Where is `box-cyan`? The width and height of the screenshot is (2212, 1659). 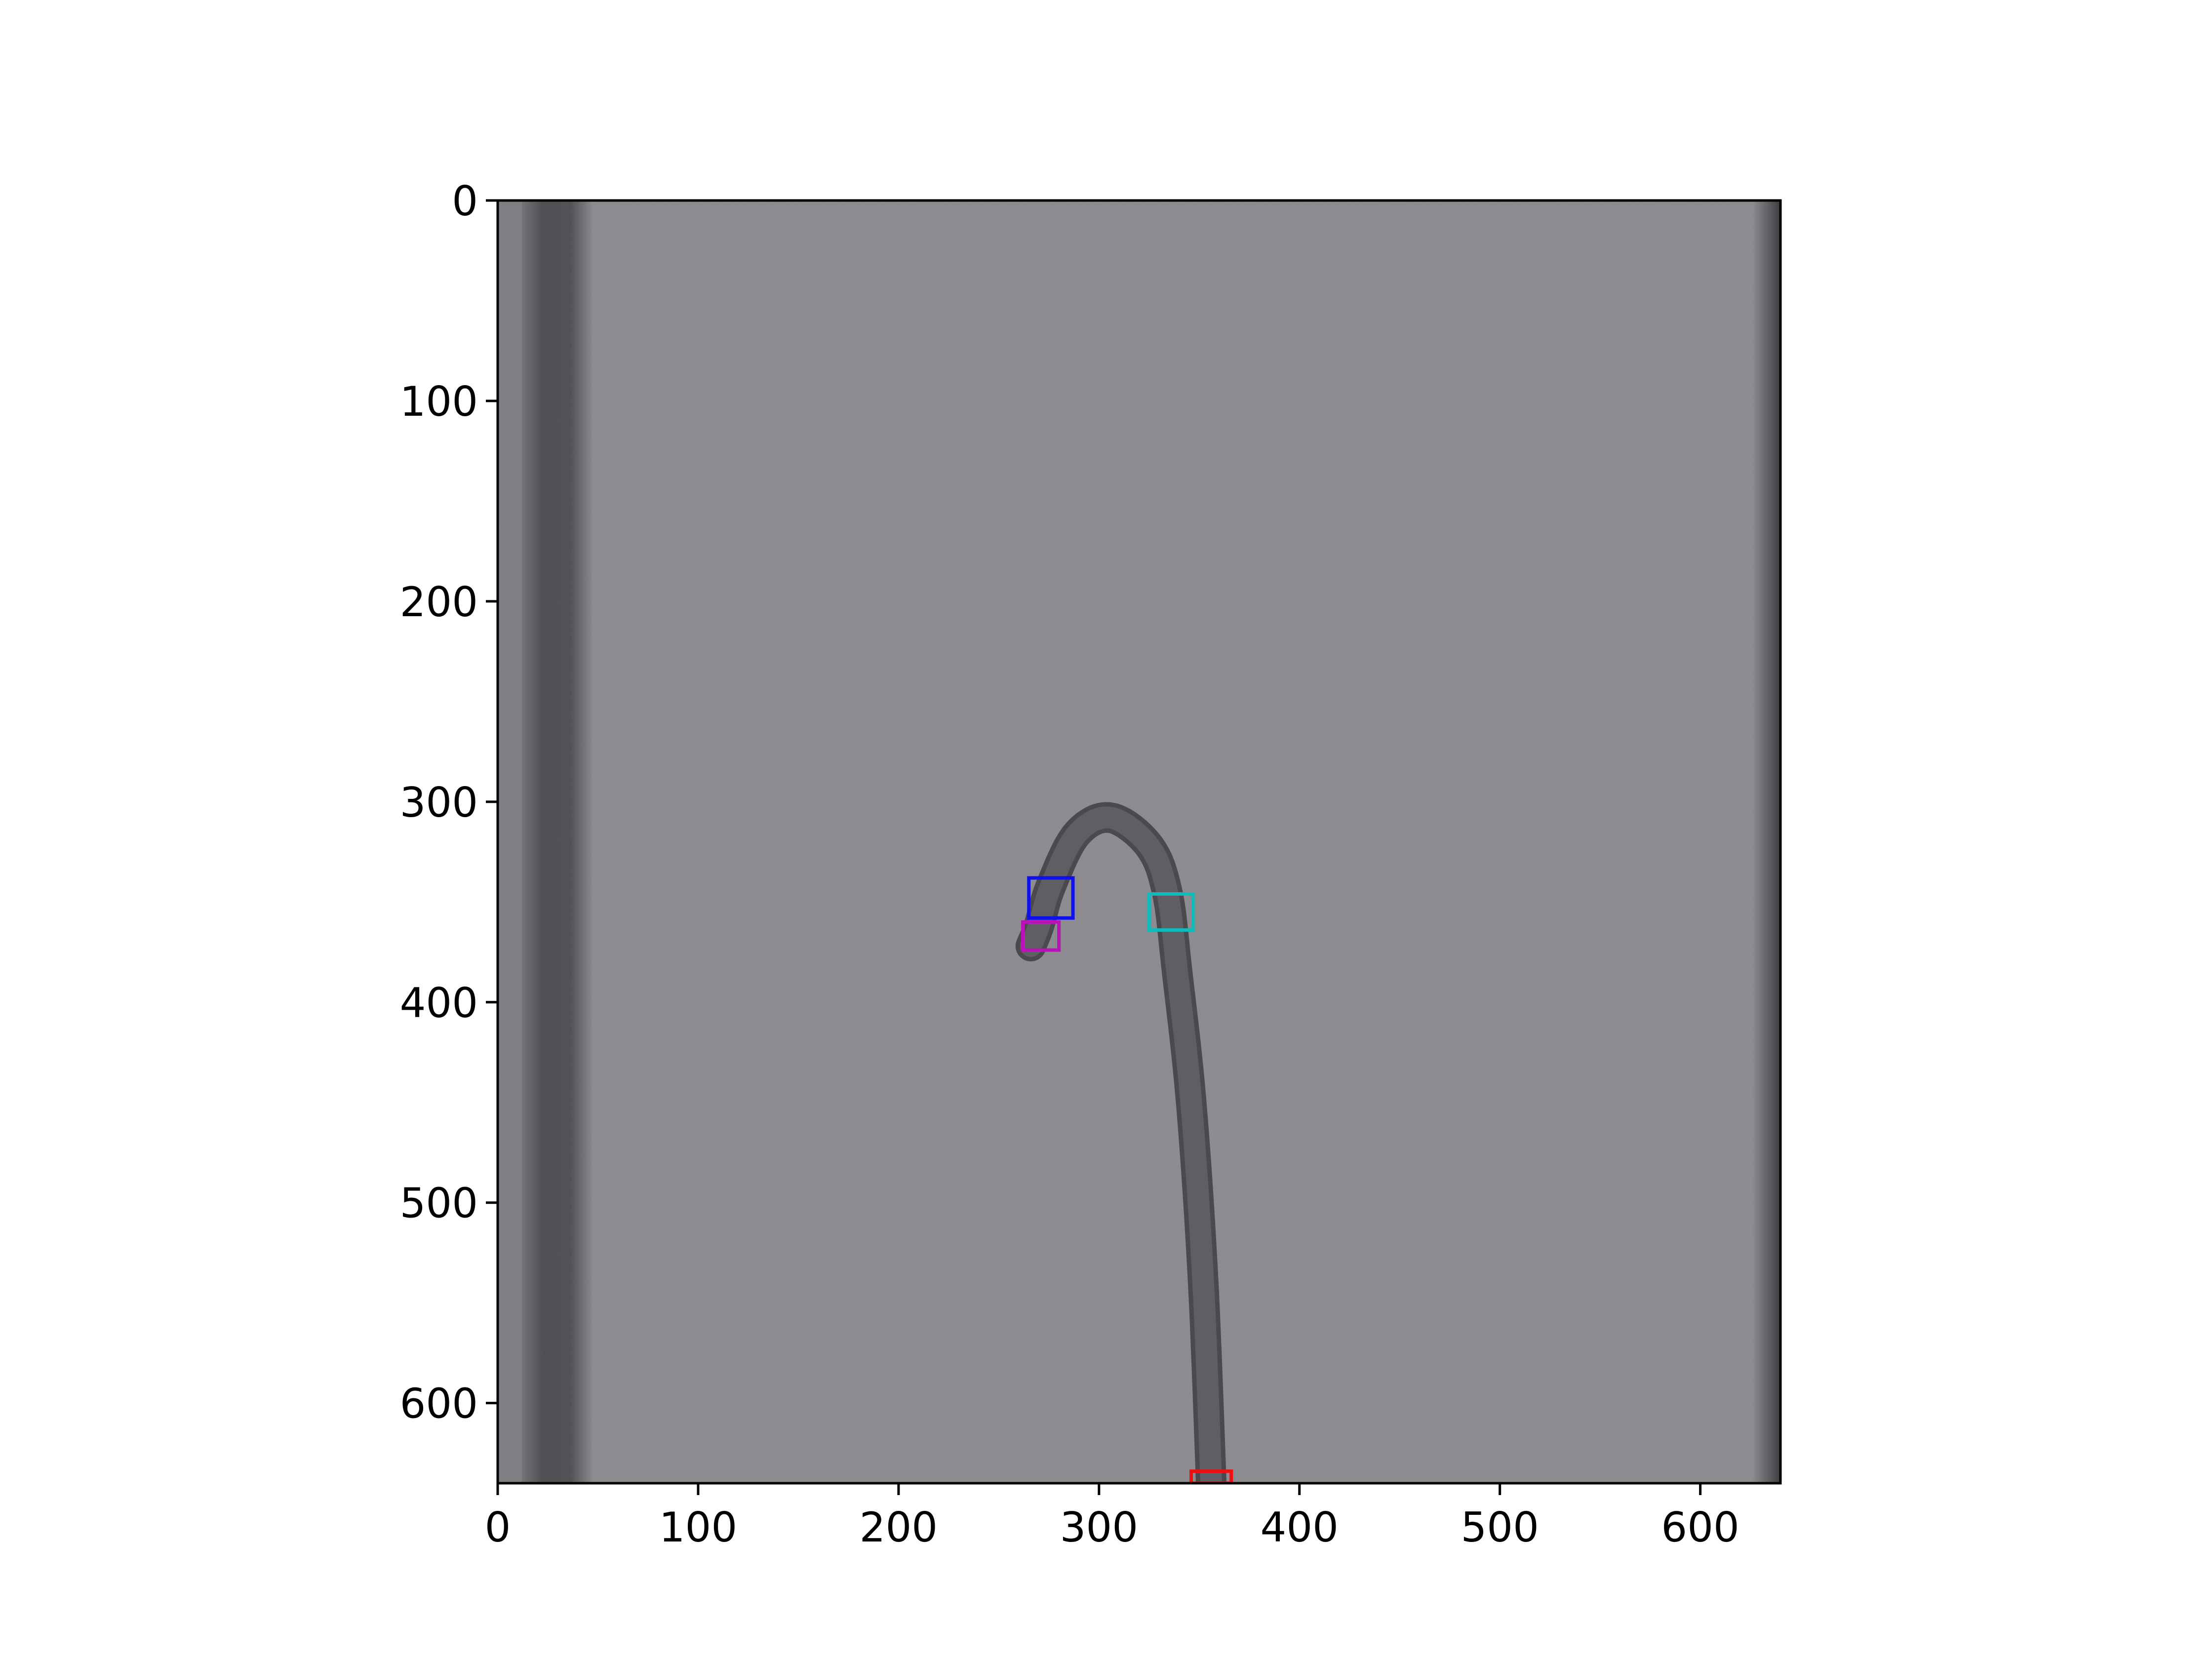 box-cyan is located at coordinates (1171, 912).